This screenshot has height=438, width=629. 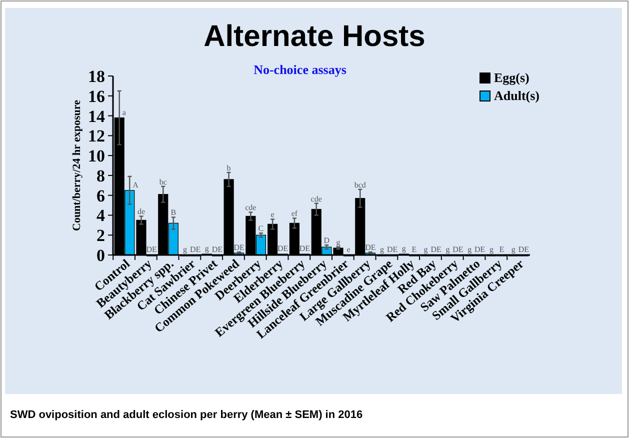 I want to click on data-label: D, so click(x=327, y=241).